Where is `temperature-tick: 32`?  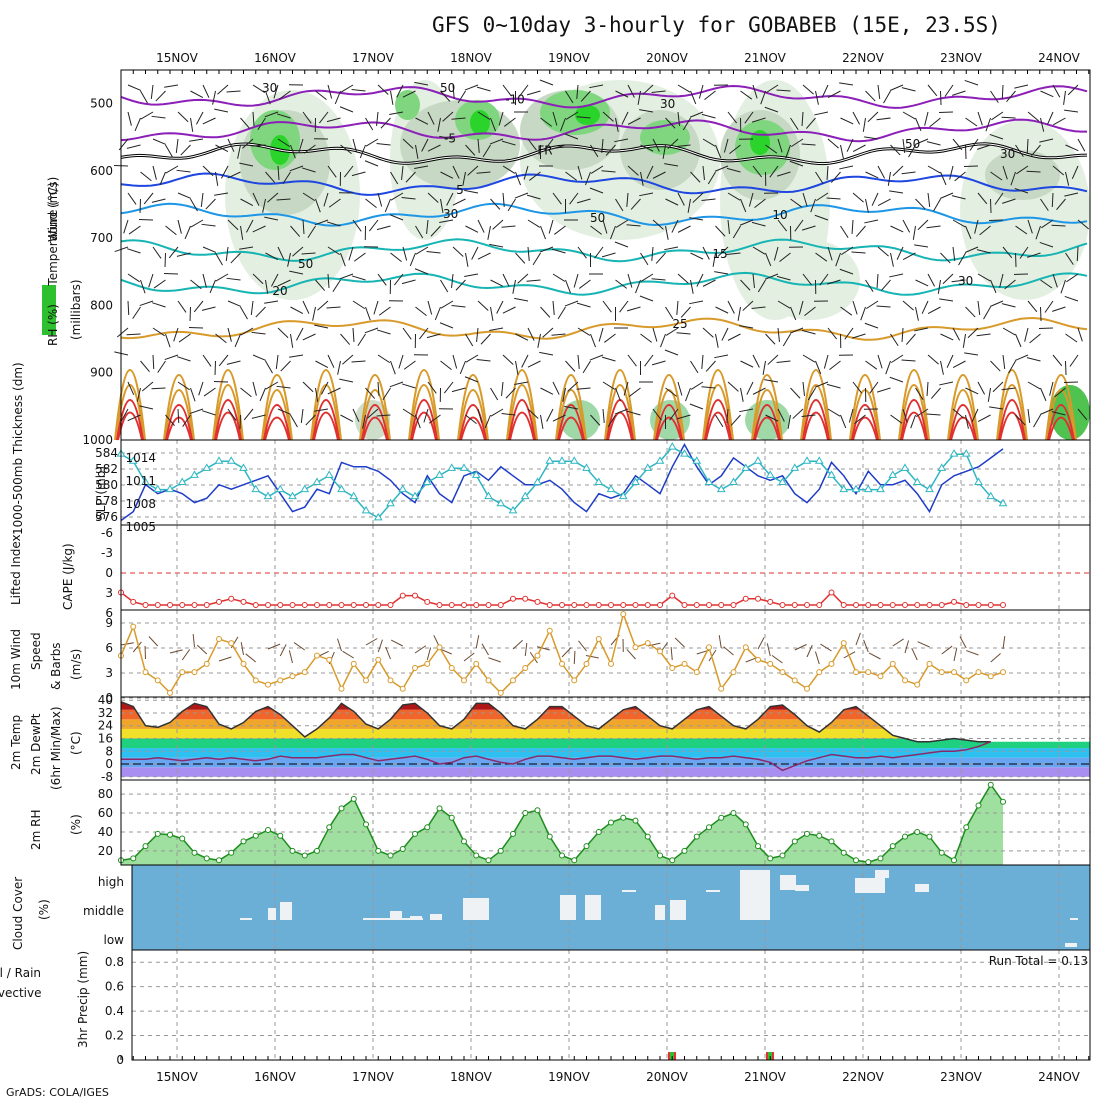 temperature-tick: 32 is located at coordinates (105, 713).